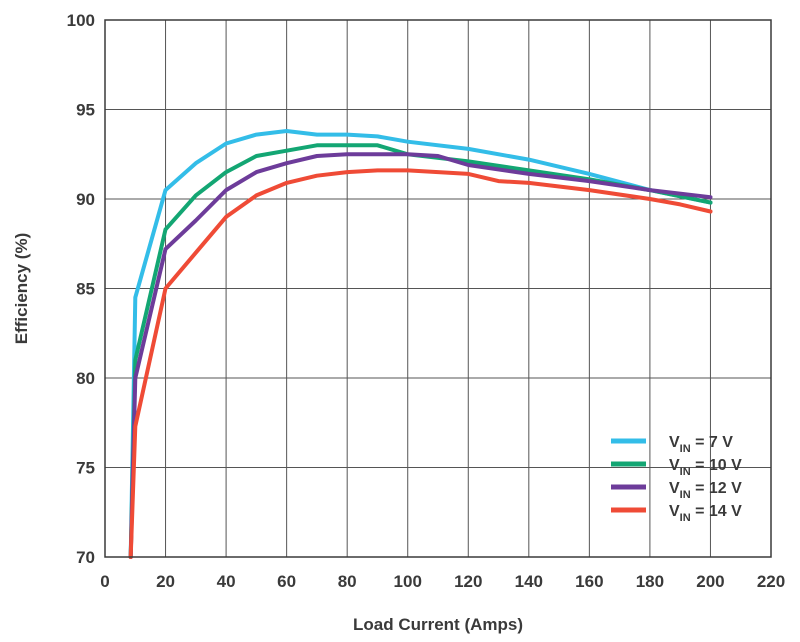 The image size is (800, 642). What do you see at coordinates (81, 20) in the screenshot?
I see `y-tick-label: 100` at bounding box center [81, 20].